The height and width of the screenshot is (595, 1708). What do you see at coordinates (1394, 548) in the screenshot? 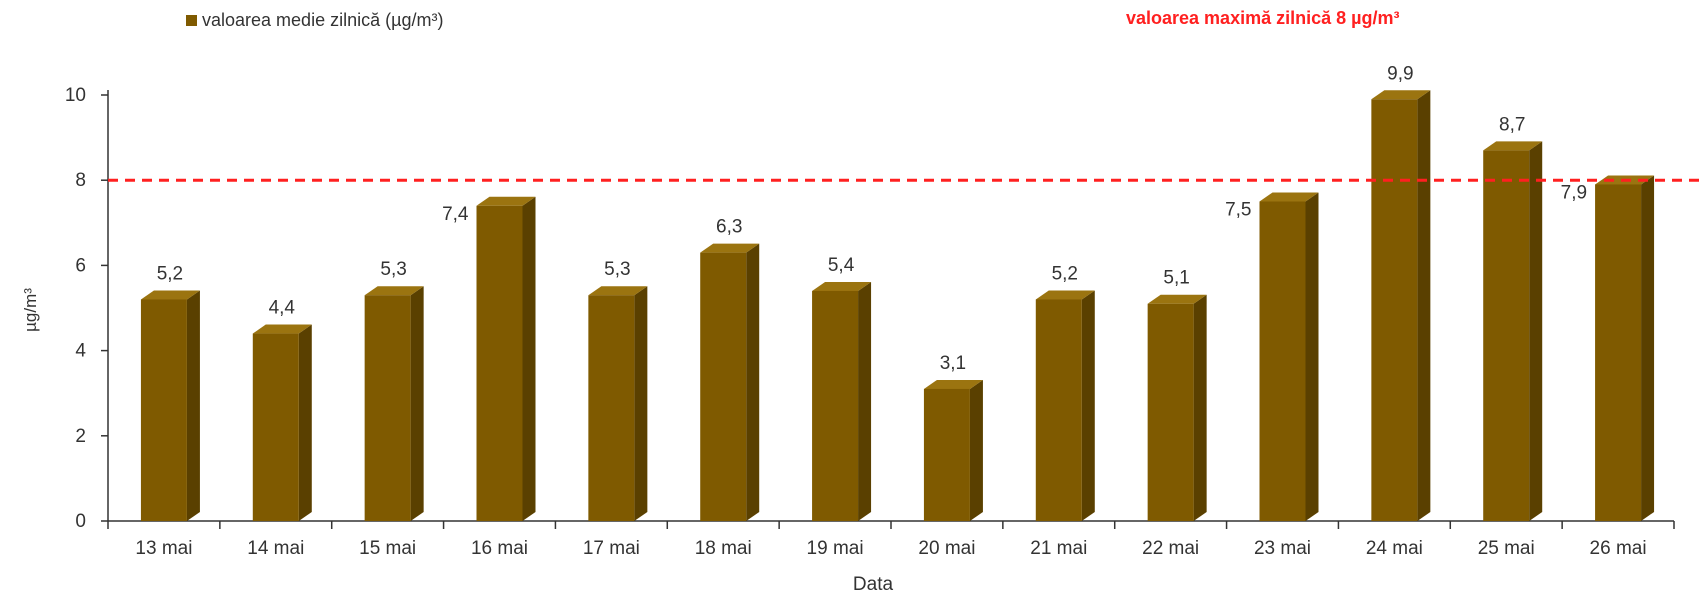
I see `x-tick-label: 24 mai` at bounding box center [1394, 548].